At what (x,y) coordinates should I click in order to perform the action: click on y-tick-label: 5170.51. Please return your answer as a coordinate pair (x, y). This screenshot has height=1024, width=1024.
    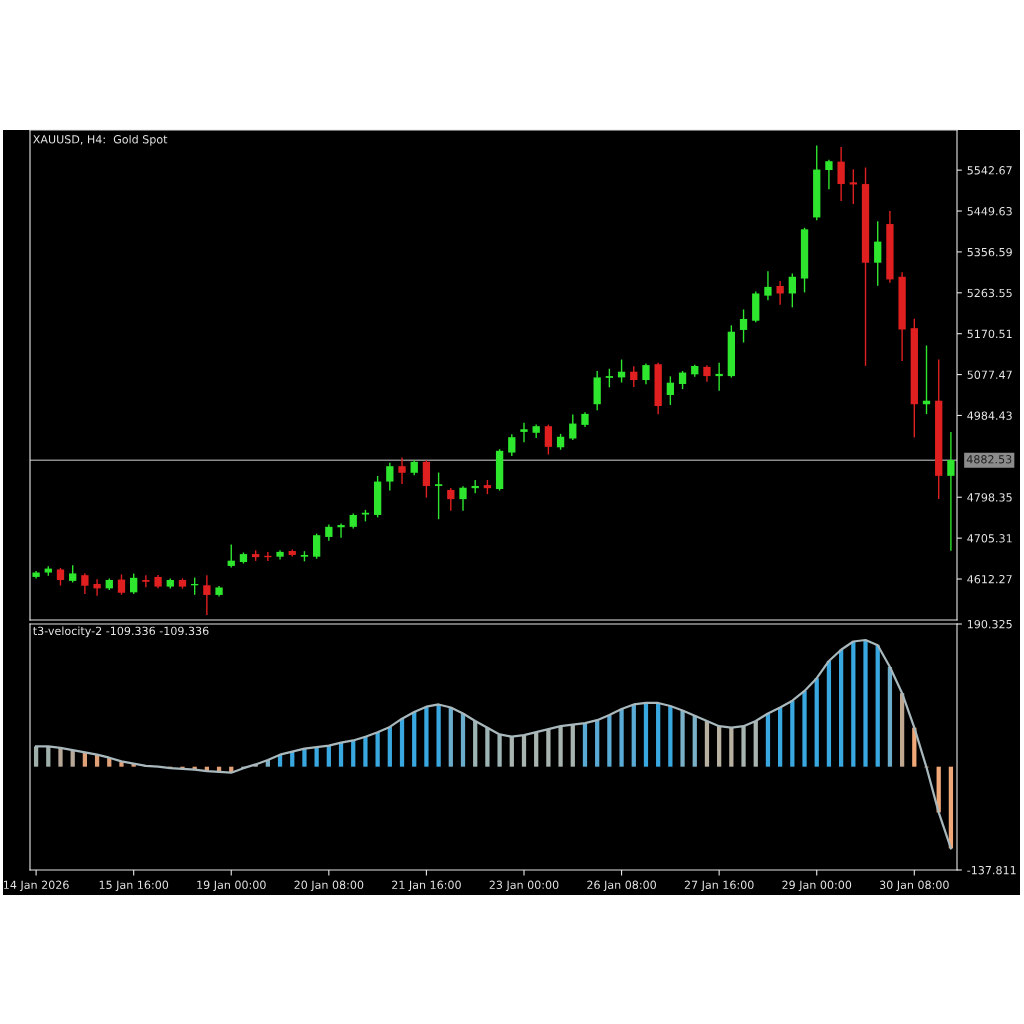
    Looking at the image, I should click on (989, 334).